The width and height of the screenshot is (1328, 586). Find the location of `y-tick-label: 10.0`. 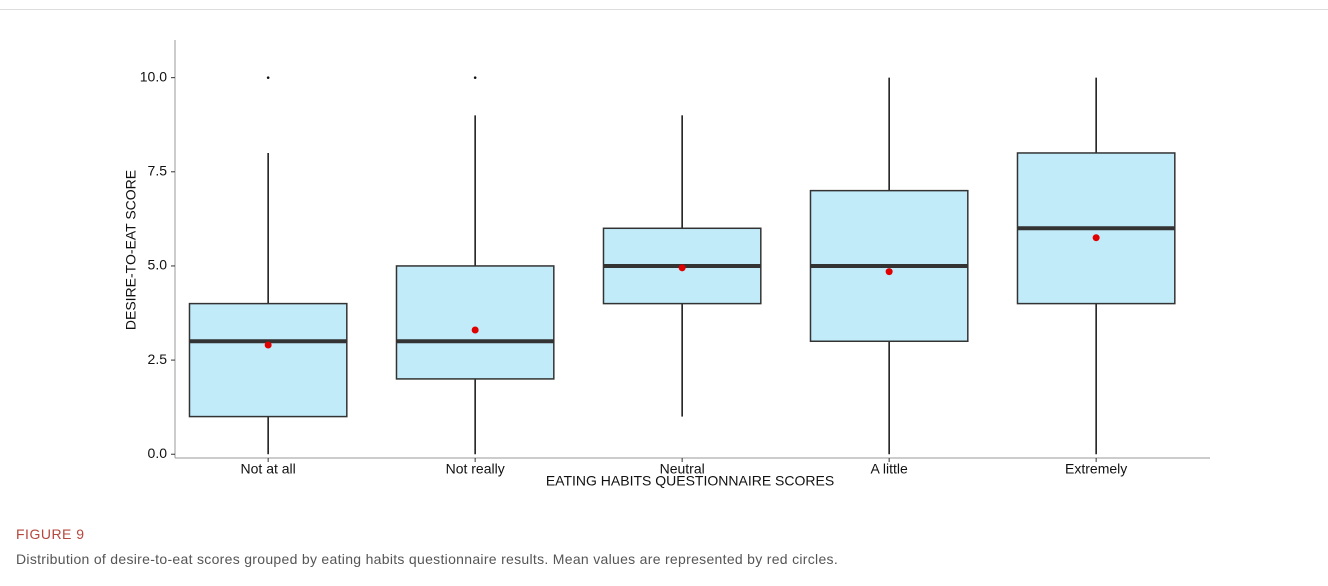

y-tick-label: 10.0 is located at coordinates (153, 76).